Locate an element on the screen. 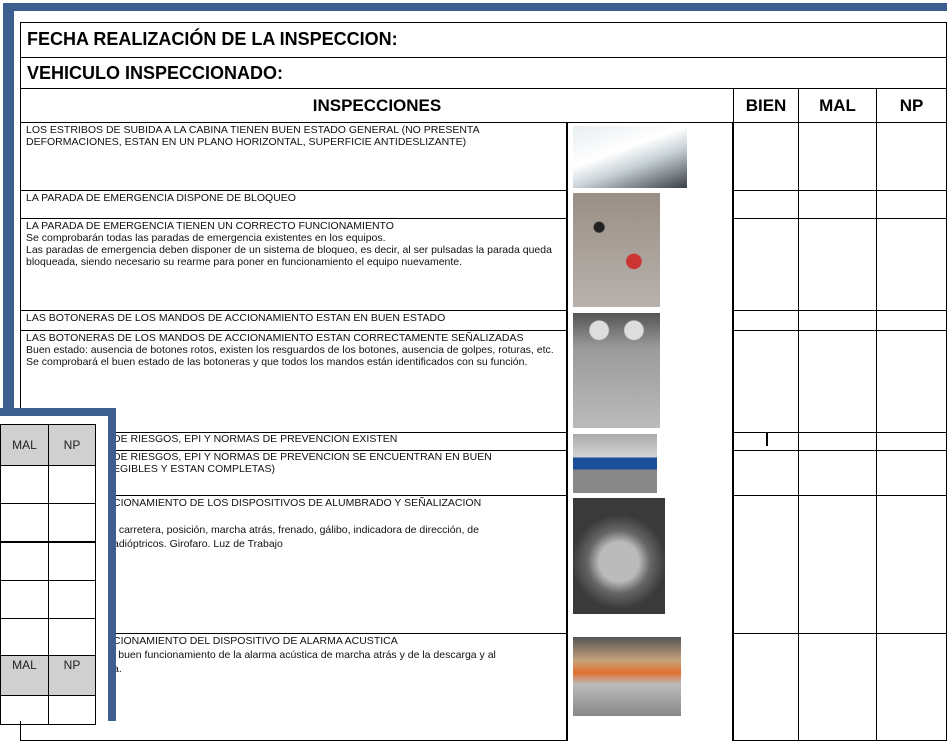 The image size is (947, 741). fecha: FECHA REALIZACIÓN DE LA INSPECCION: is located at coordinates (483, 40).